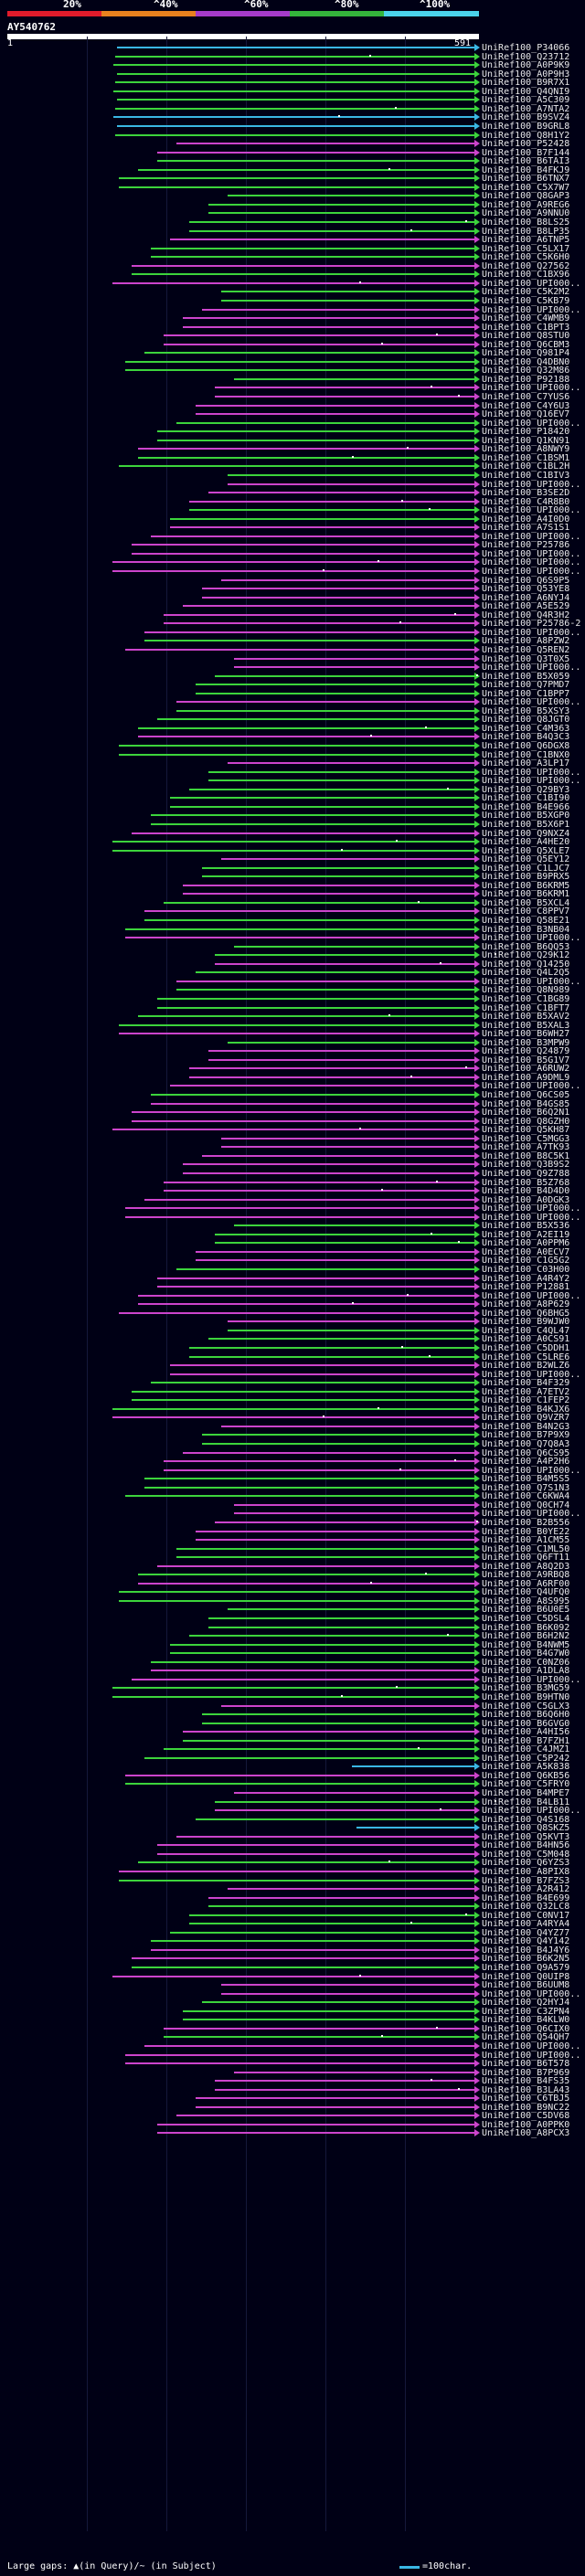  I want to click on hit-label: UniRef100_A4R4Y2, so click(526, 1279).